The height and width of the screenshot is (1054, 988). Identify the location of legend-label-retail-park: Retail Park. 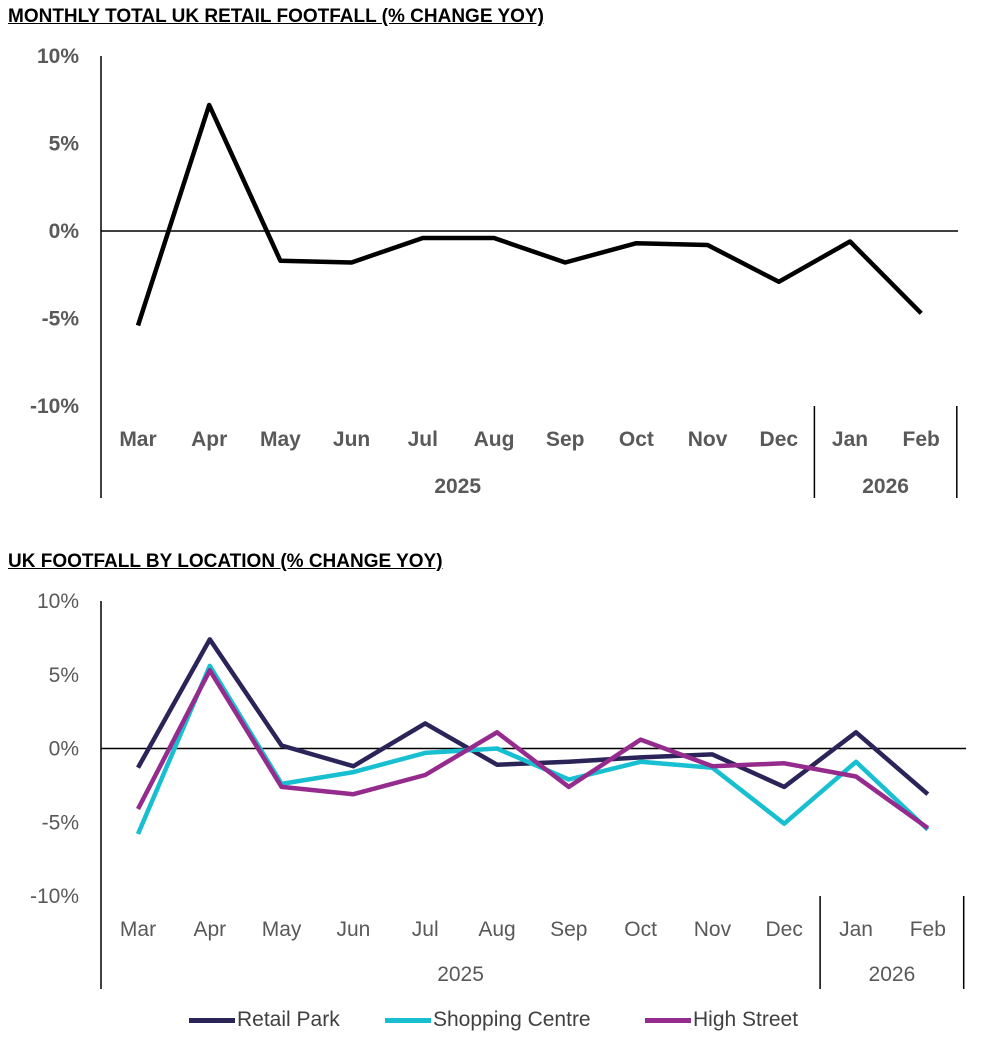
(288, 1019).